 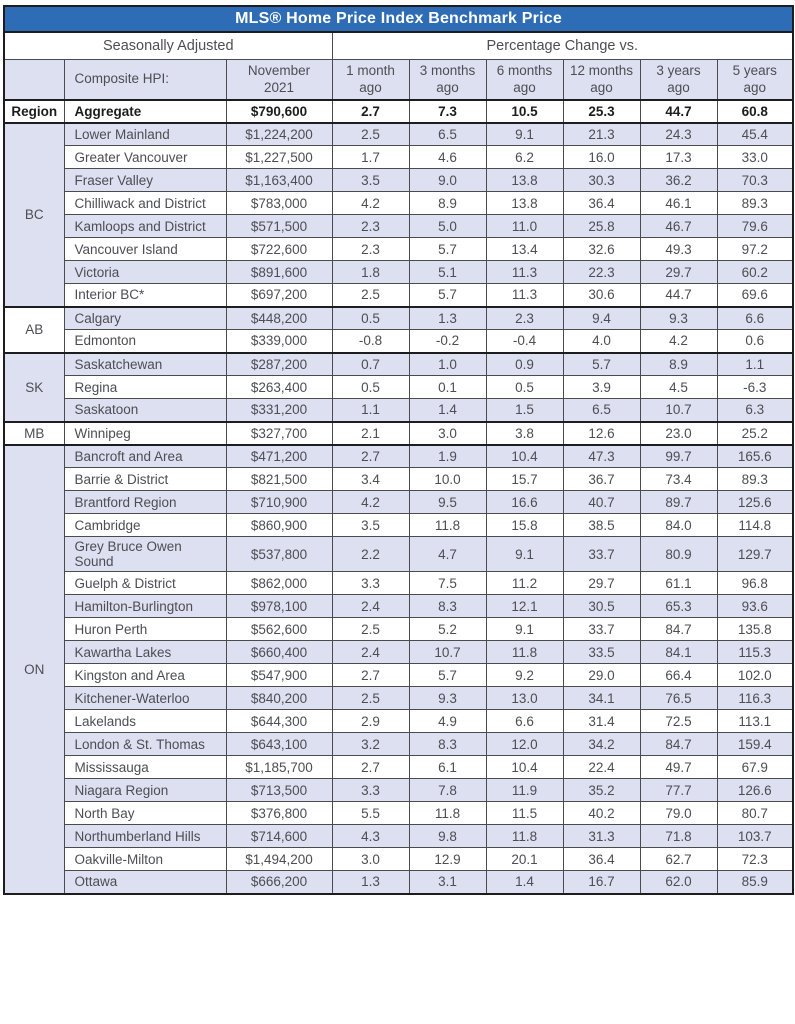 What do you see at coordinates (524, 226) in the screenshot?
I see `change-cell: 11.0` at bounding box center [524, 226].